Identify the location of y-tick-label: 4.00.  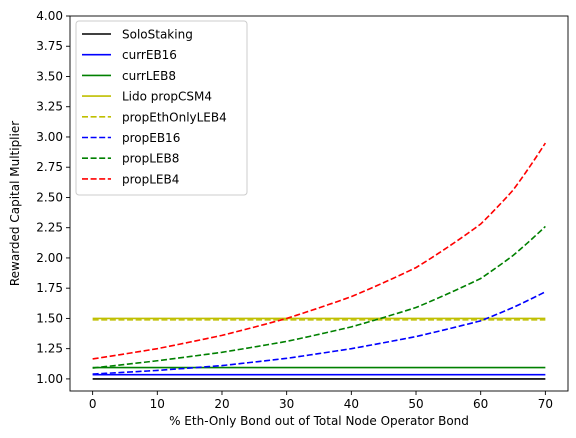
(49, 16).